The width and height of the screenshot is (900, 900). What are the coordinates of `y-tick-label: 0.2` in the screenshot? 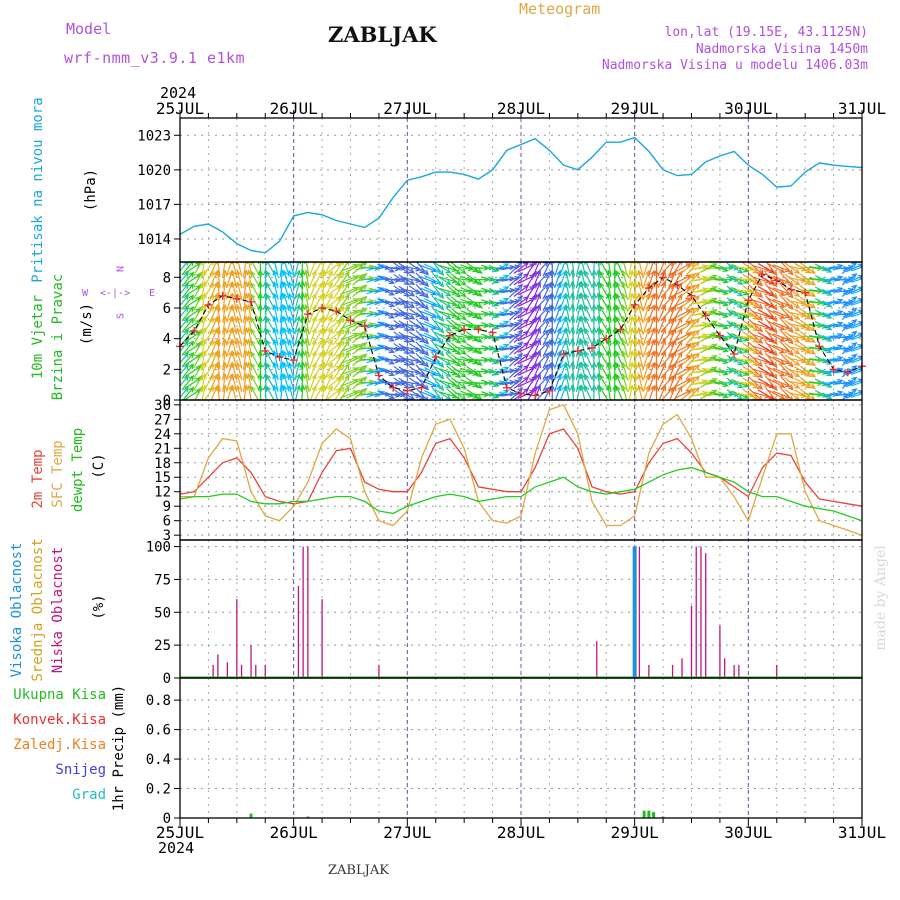 It's located at (158, 790).